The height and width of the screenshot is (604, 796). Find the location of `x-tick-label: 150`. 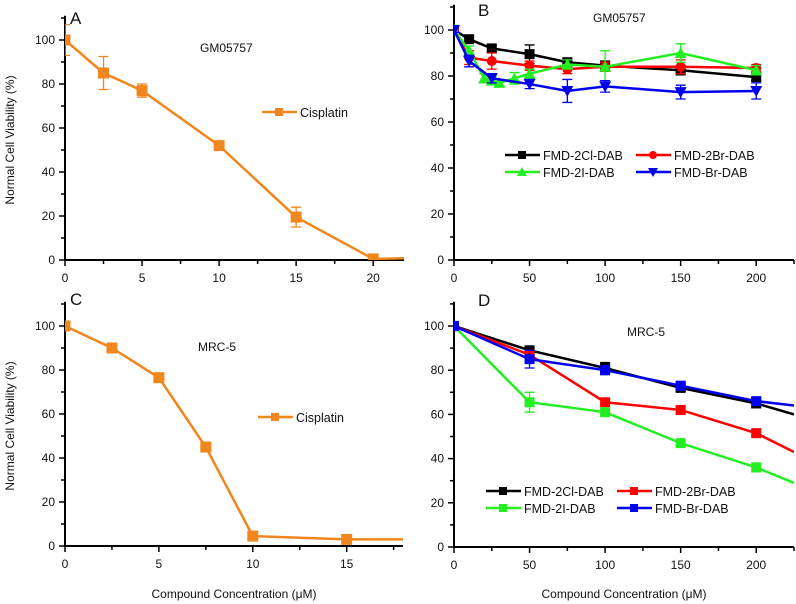

x-tick-label: 150 is located at coordinates (681, 565).